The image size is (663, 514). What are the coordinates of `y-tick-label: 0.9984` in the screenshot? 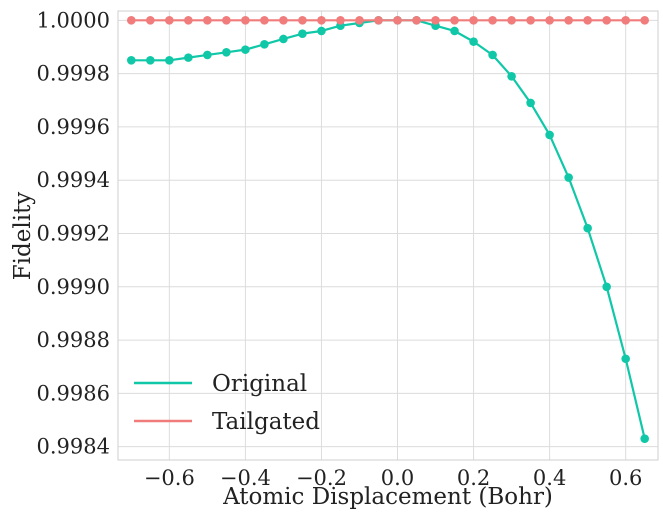 It's located at (73, 447).